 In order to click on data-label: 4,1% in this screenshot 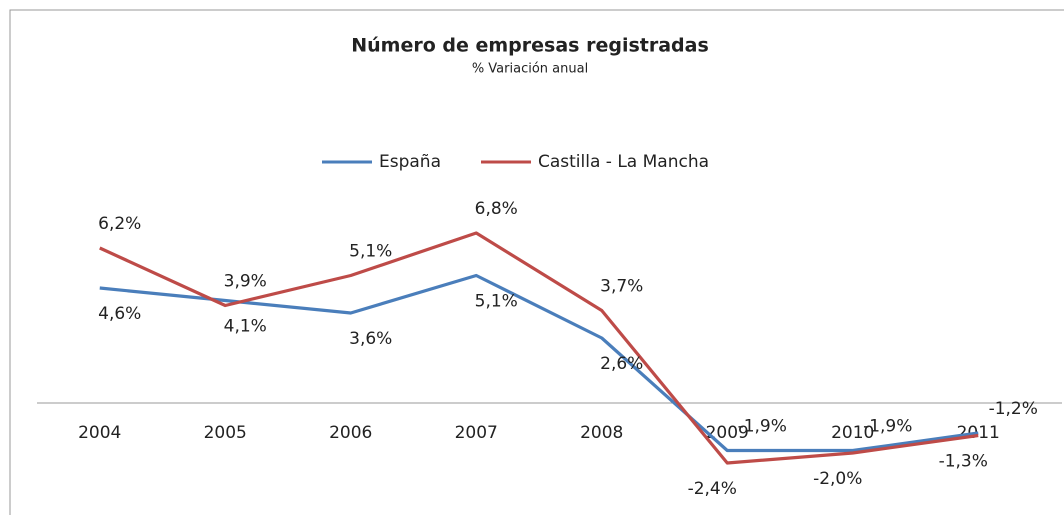, I will do `click(245, 327)`.